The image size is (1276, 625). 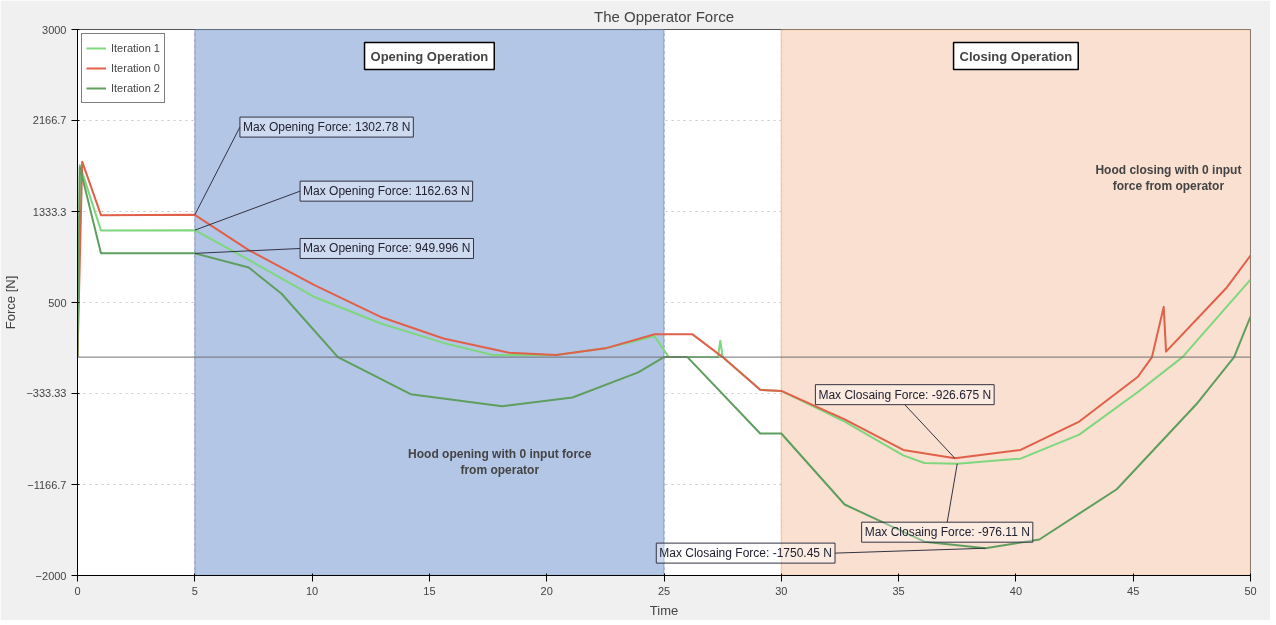 I want to click on legend-label: Iteration 1, so click(x=135, y=48).